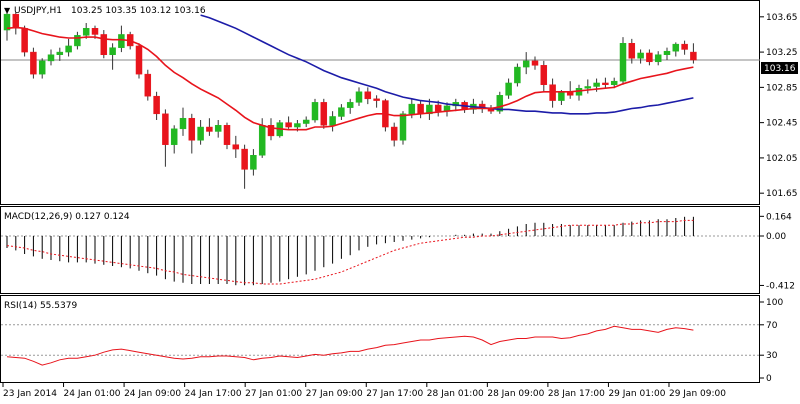  Describe the element at coordinates (779, 217) in the screenshot. I see `macd-axis-label: 0.164` at that location.